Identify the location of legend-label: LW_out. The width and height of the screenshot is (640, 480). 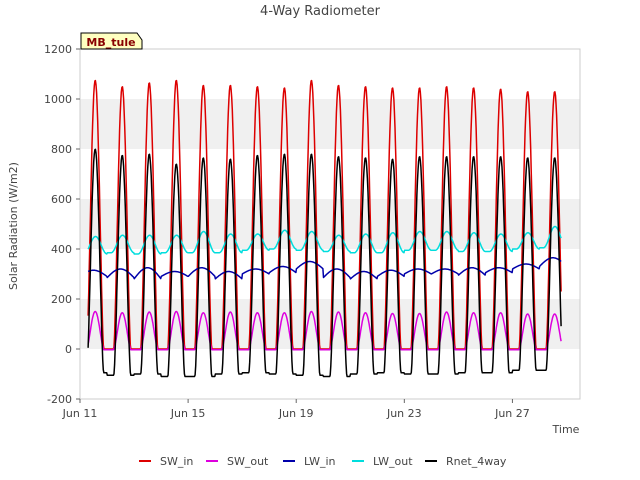
(393, 461).